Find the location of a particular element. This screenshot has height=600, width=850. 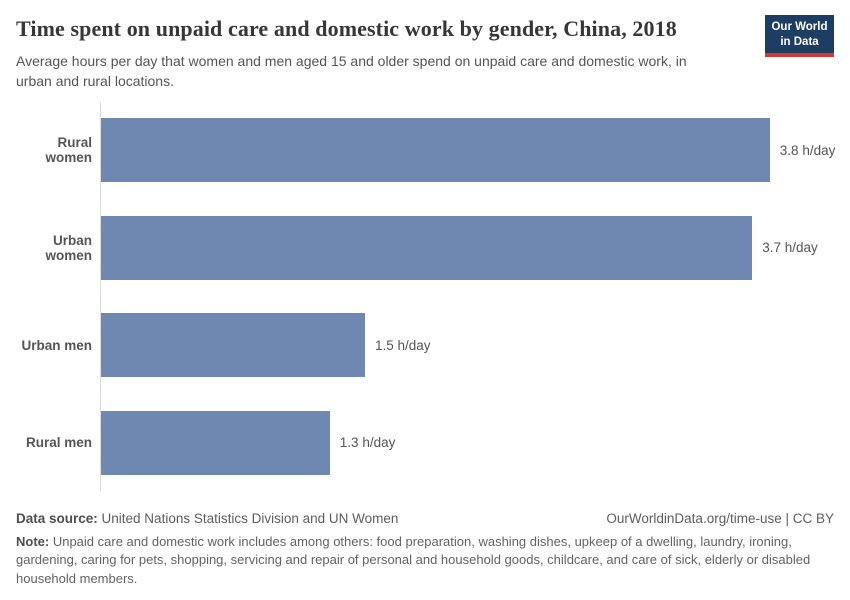

category-label: Urban women is located at coordinates (68, 247).